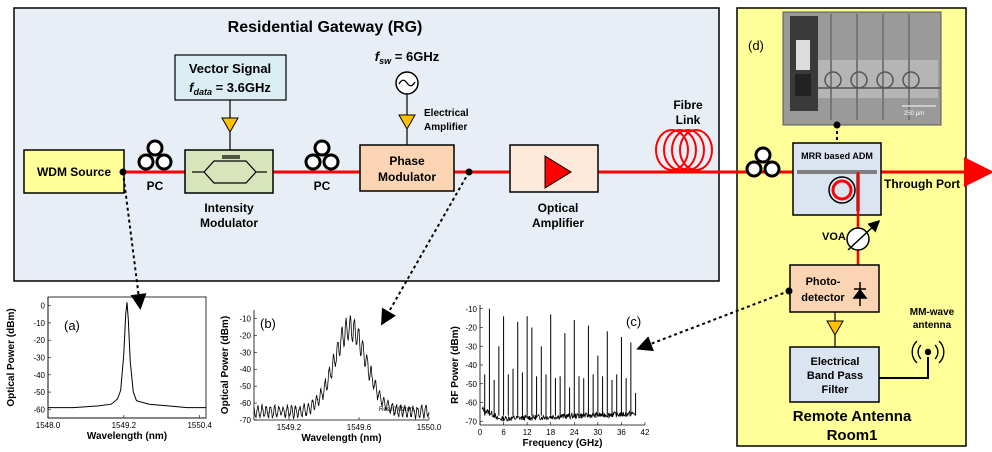 This screenshot has width=992, height=452. Describe the element at coordinates (558, 208) in the screenshot. I see `opt-amp-line1: Optical` at that location.